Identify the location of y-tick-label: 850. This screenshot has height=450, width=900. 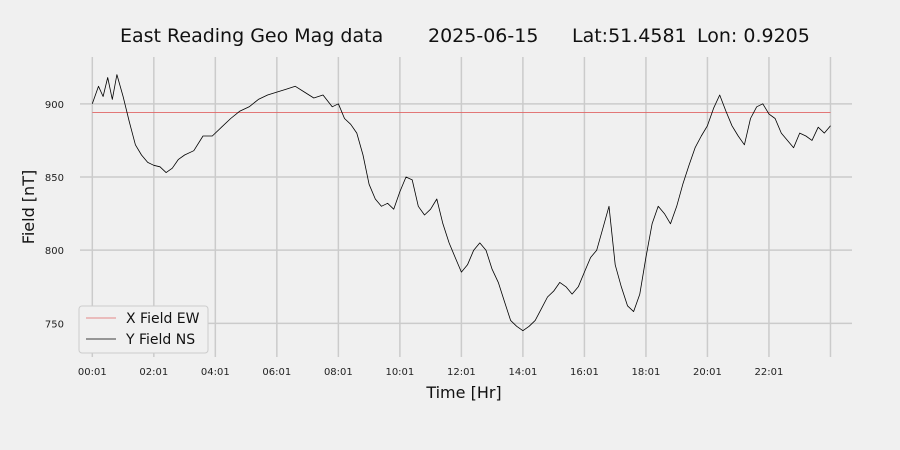
(54, 178).